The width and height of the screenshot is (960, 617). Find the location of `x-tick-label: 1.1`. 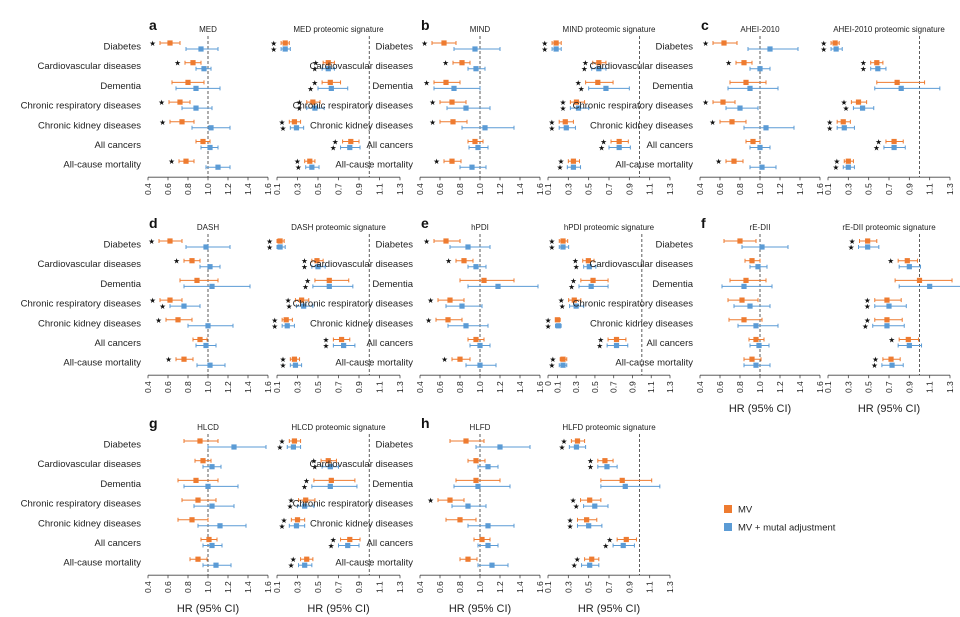

x-tick-label: 1.1 is located at coordinates (930, 189).